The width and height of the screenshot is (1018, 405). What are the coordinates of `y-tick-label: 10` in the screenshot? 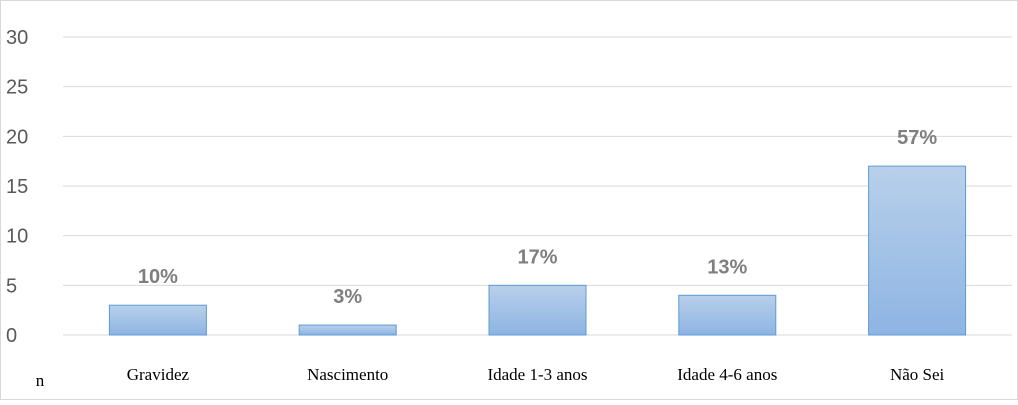 It's located at (17, 237).